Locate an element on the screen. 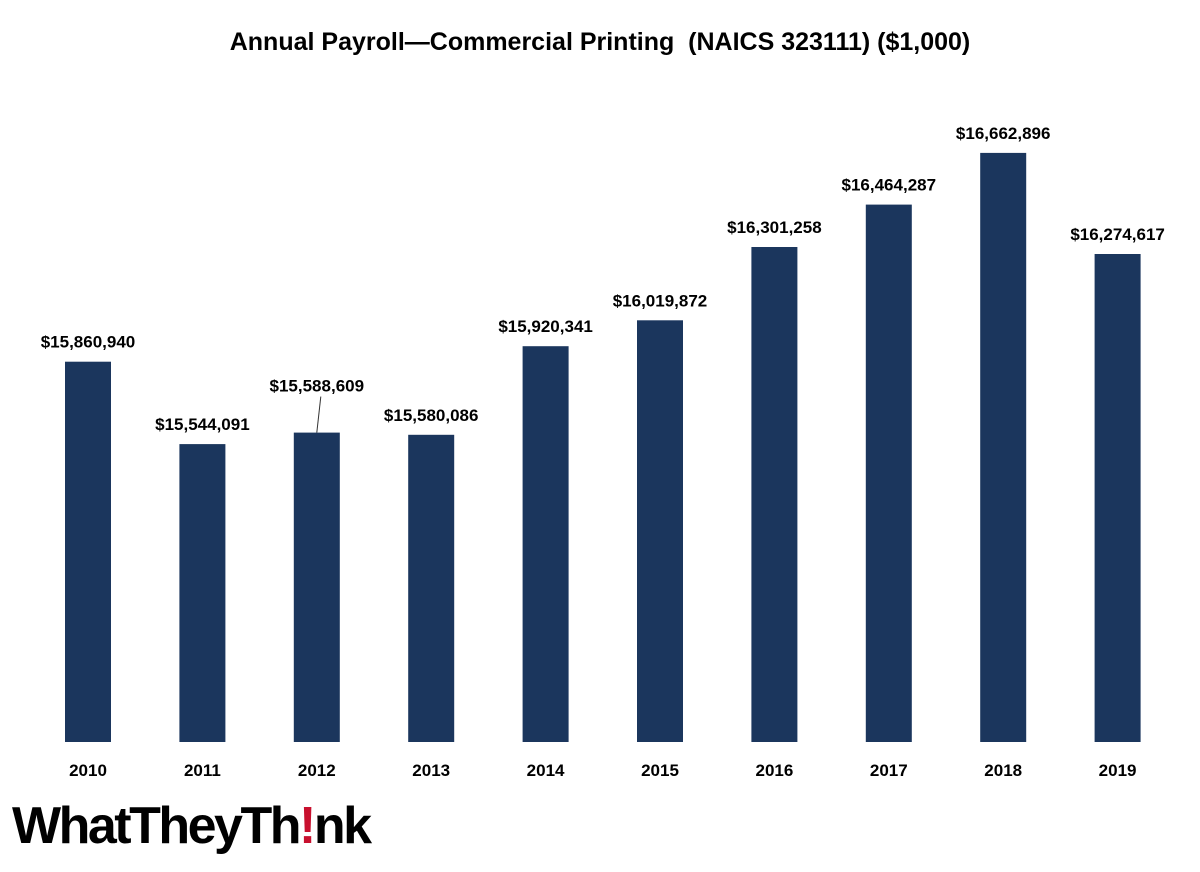 This screenshot has height=872, width=1200. bar-2012 is located at coordinates (316, 587).